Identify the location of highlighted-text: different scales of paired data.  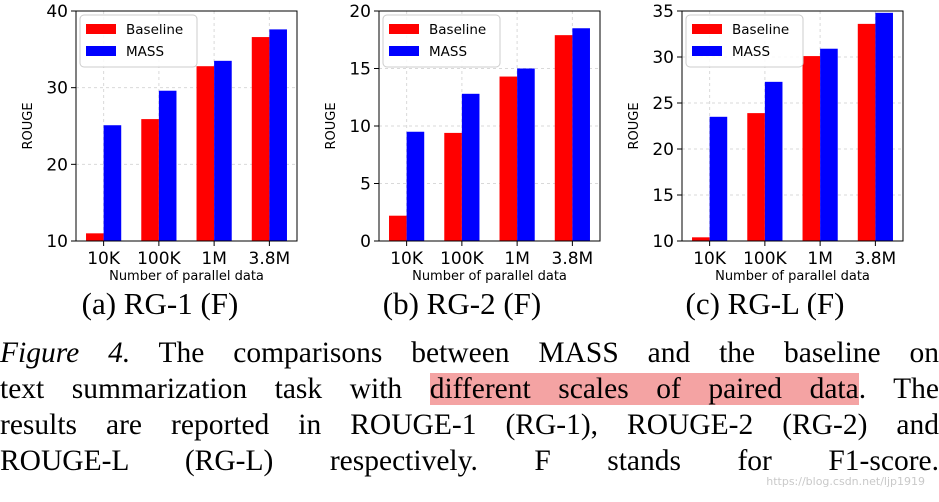
(644, 389).